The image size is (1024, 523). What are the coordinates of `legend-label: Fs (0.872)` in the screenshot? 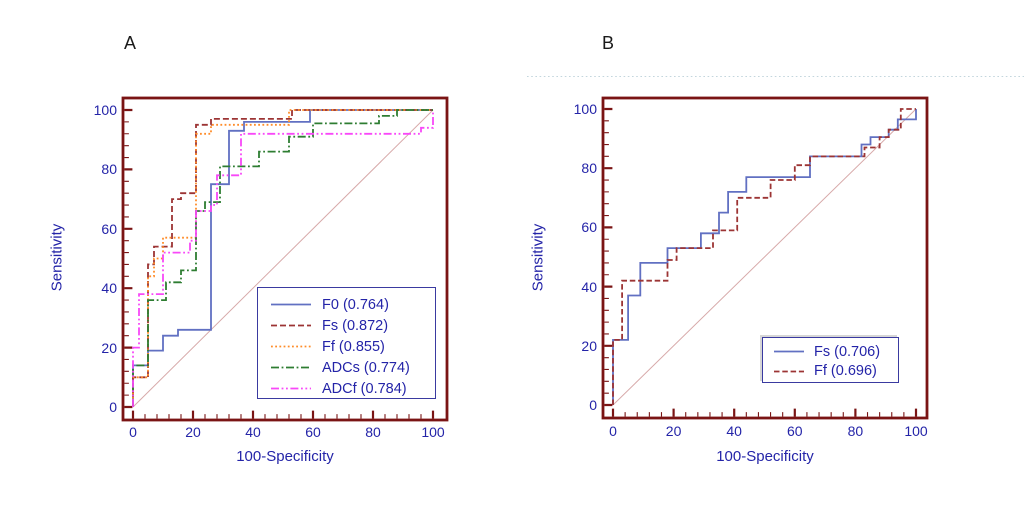 It's located at (355, 325).